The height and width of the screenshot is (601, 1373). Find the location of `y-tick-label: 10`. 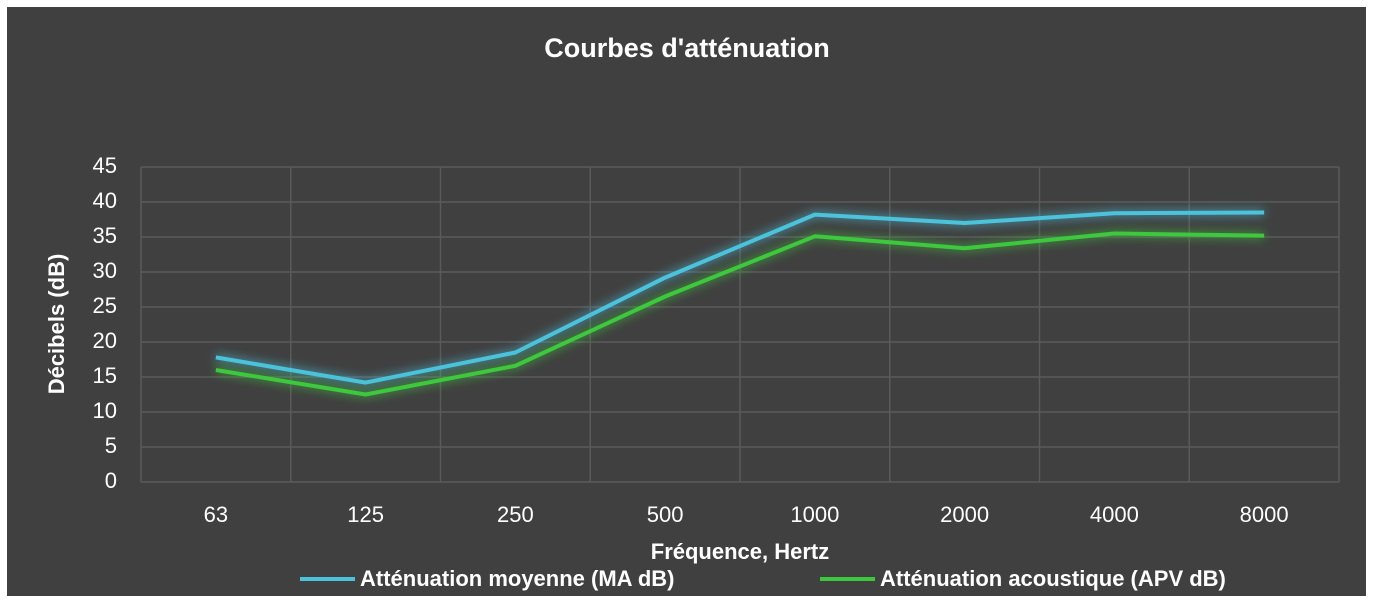

y-tick-label: 10 is located at coordinates (105, 410).